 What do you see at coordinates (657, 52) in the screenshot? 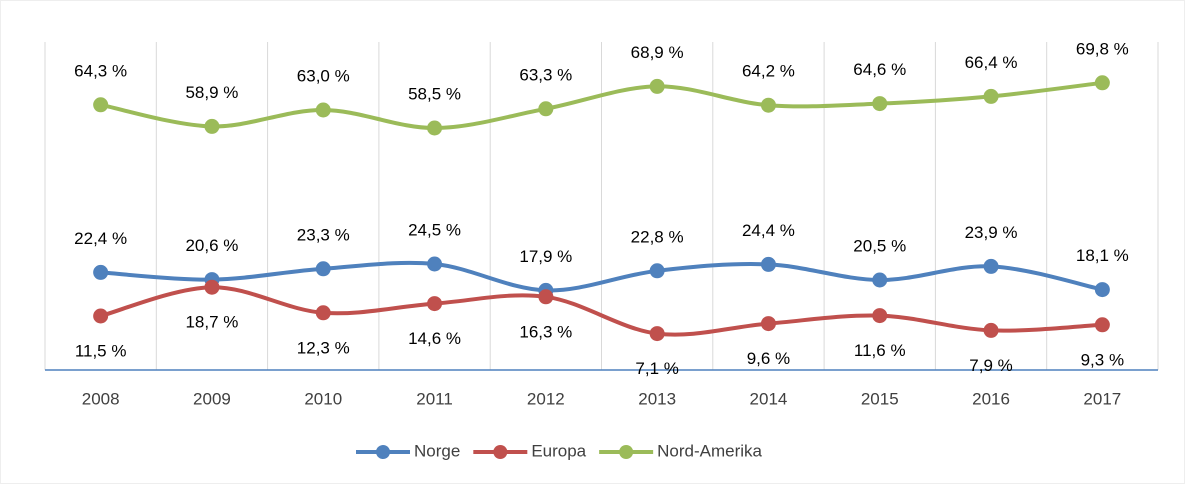
I see `data-label: 68,9 %` at bounding box center [657, 52].